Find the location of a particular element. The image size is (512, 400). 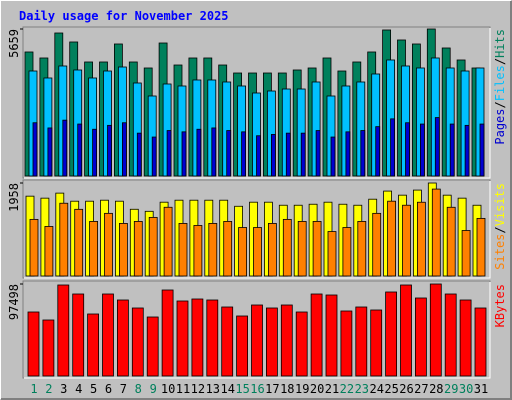

x-tick-label: 10 is located at coordinates (168, 389).